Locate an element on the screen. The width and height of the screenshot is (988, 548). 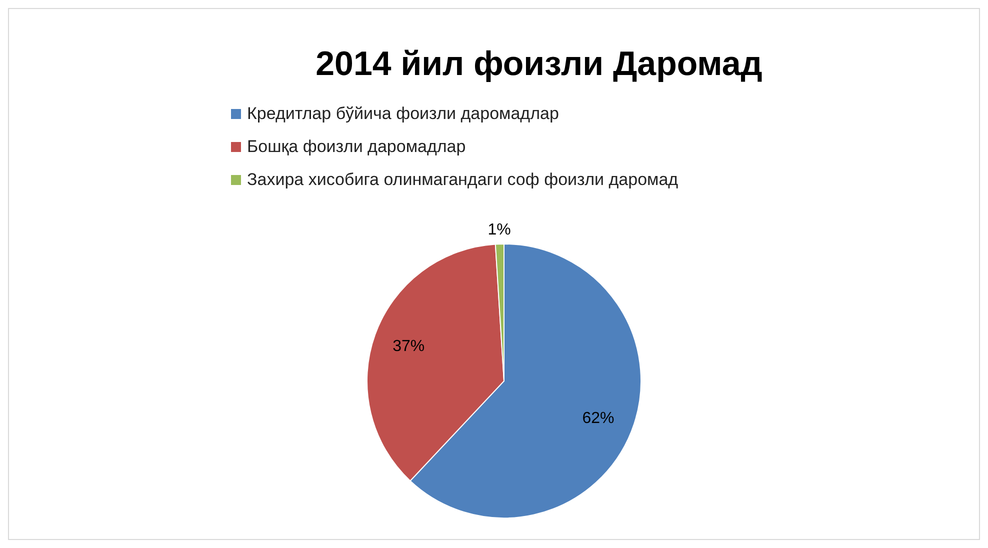
data-label: 1% is located at coordinates (499, 230).